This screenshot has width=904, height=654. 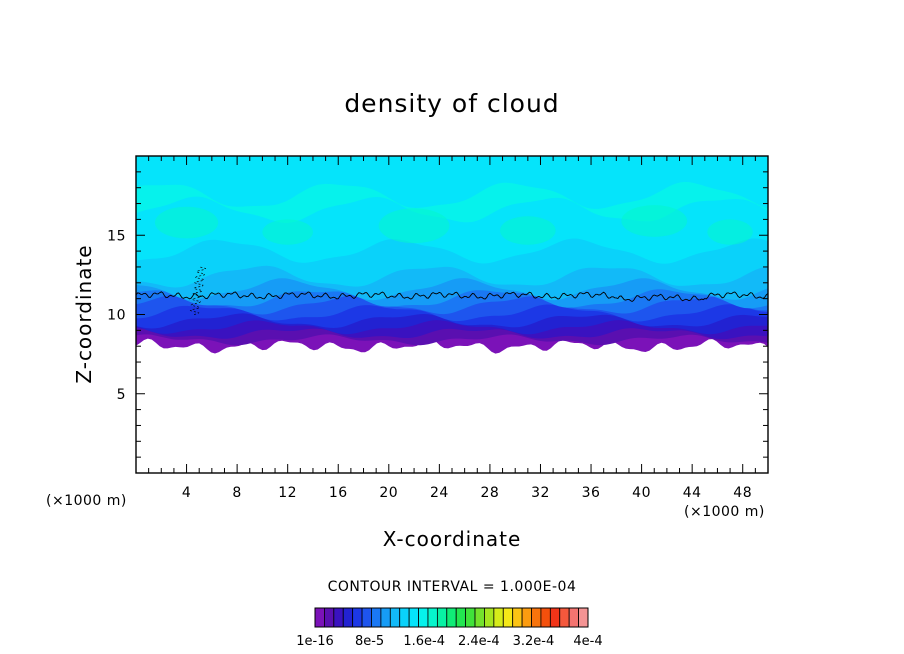 I want to click on x-tick-label: 28, so click(x=490, y=493).